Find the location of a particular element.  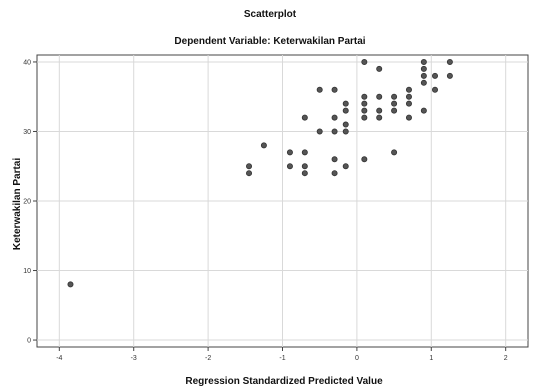

y-tick-label: 40 is located at coordinates (27, 62).